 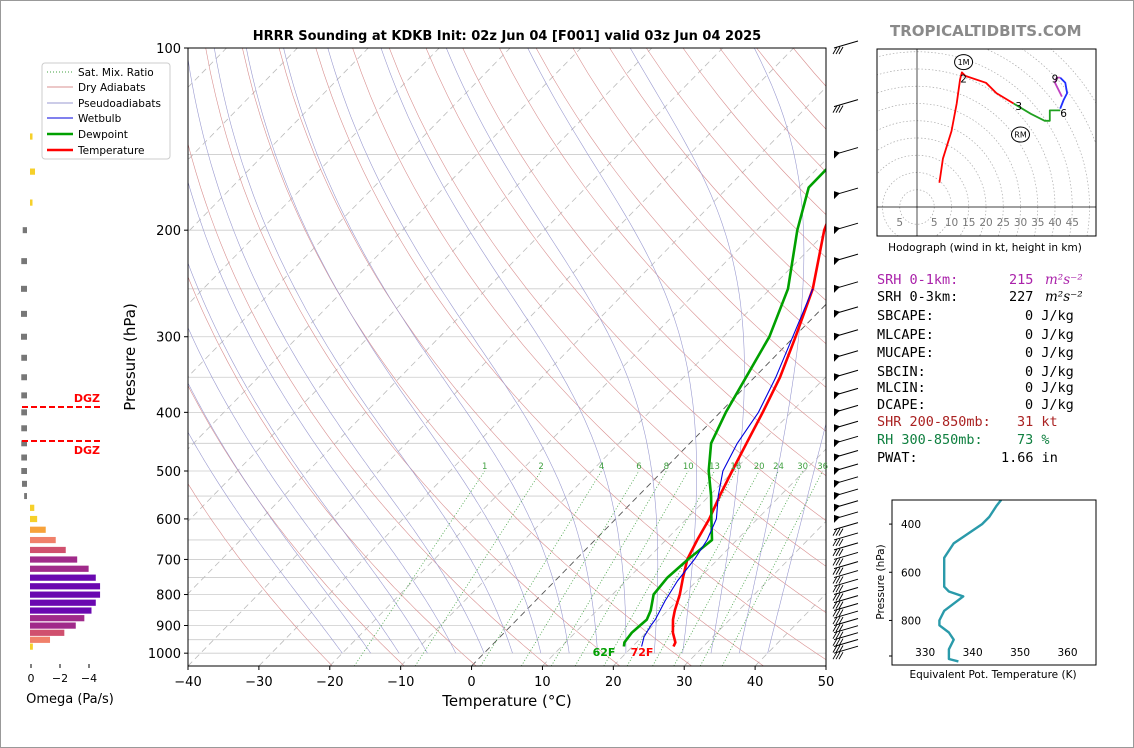 I want to click on mlcape-value: 0 J/kg, so click(x=1049, y=335).